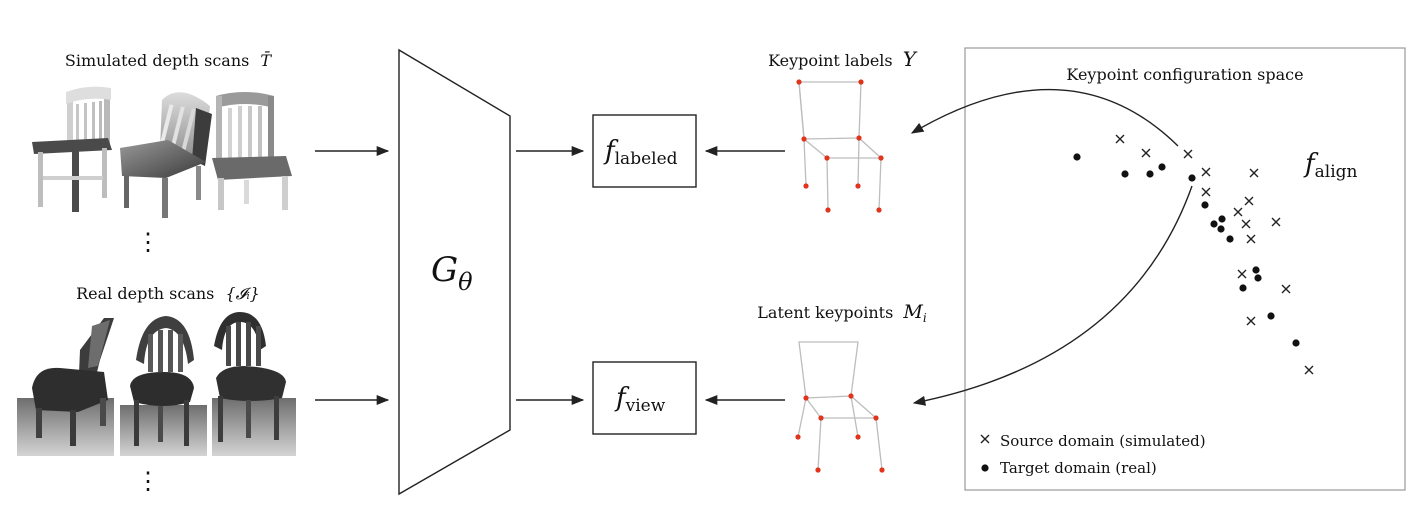  I want to click on latent-keypoints-group: Latent keypoints Mi, so click(842, 387).